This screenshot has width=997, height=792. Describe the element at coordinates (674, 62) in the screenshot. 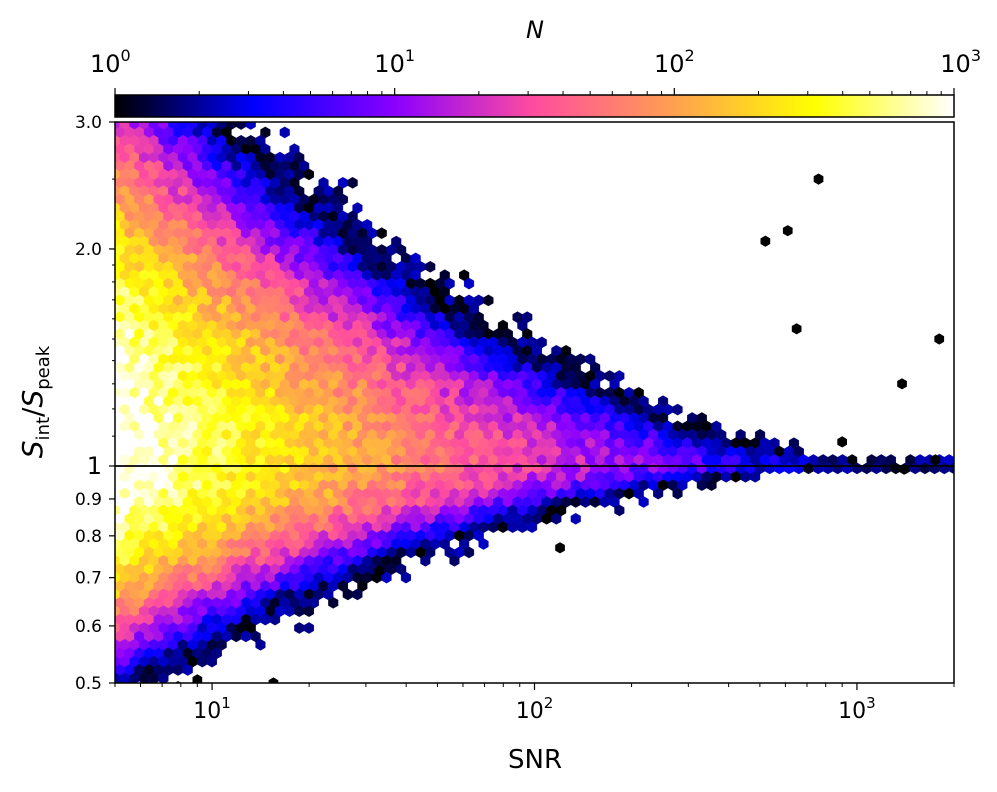

I see `colorbar-tick-label: 10²` at that location.